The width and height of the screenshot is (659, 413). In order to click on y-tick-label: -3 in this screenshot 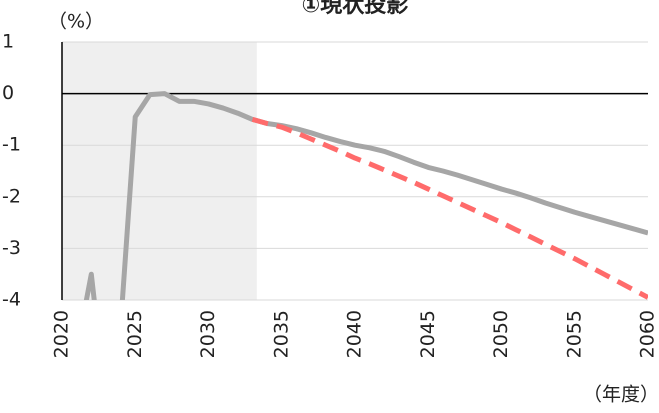, I will do `click(11, 248)`.